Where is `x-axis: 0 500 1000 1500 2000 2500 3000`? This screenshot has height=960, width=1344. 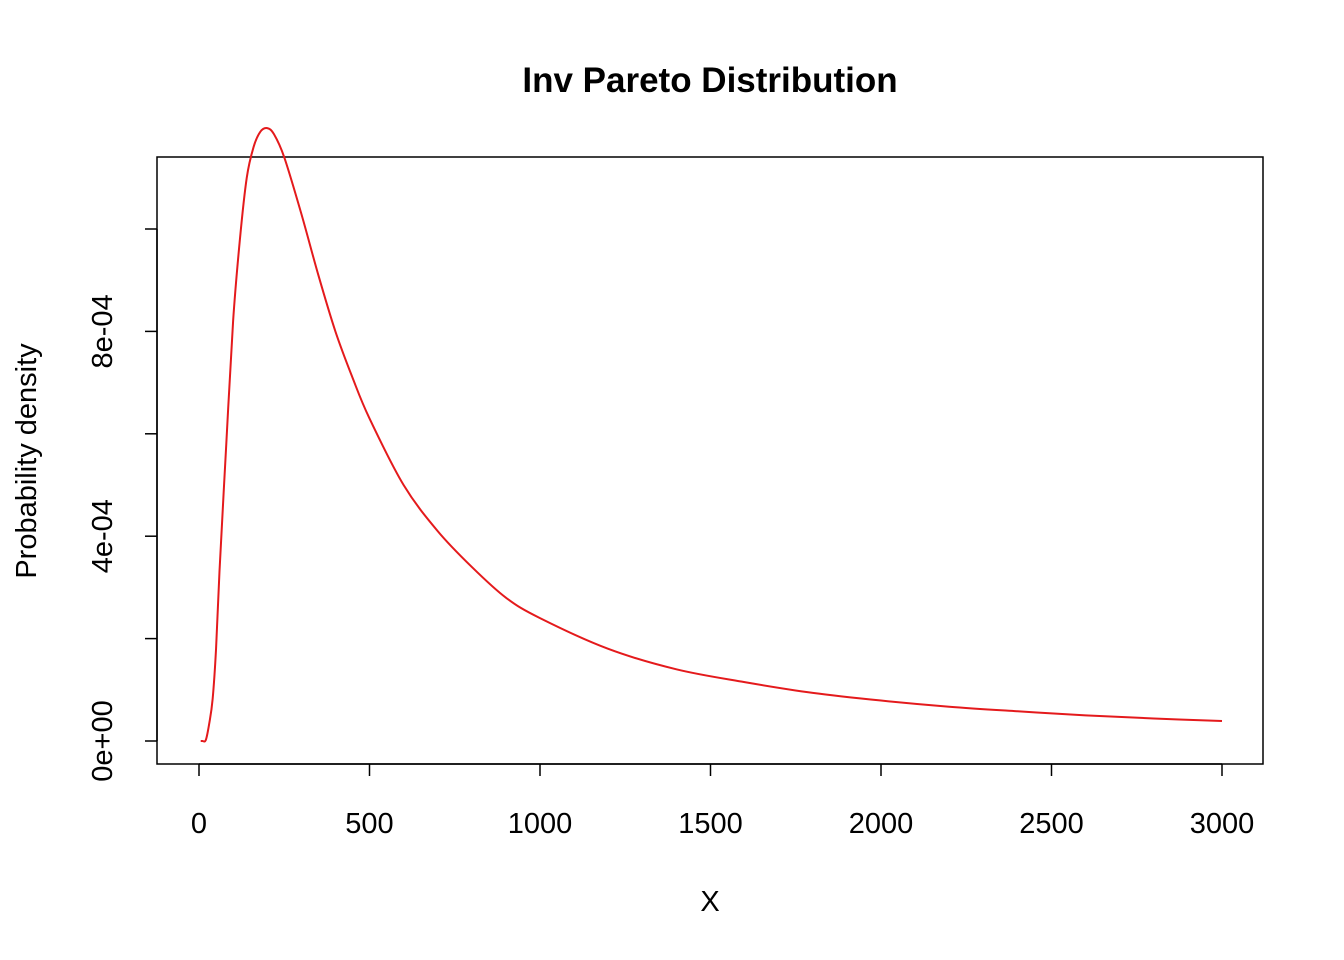 x-axis: 0 500 1000 1500 2000 2500 3000 is located at coordinates (723, 801).